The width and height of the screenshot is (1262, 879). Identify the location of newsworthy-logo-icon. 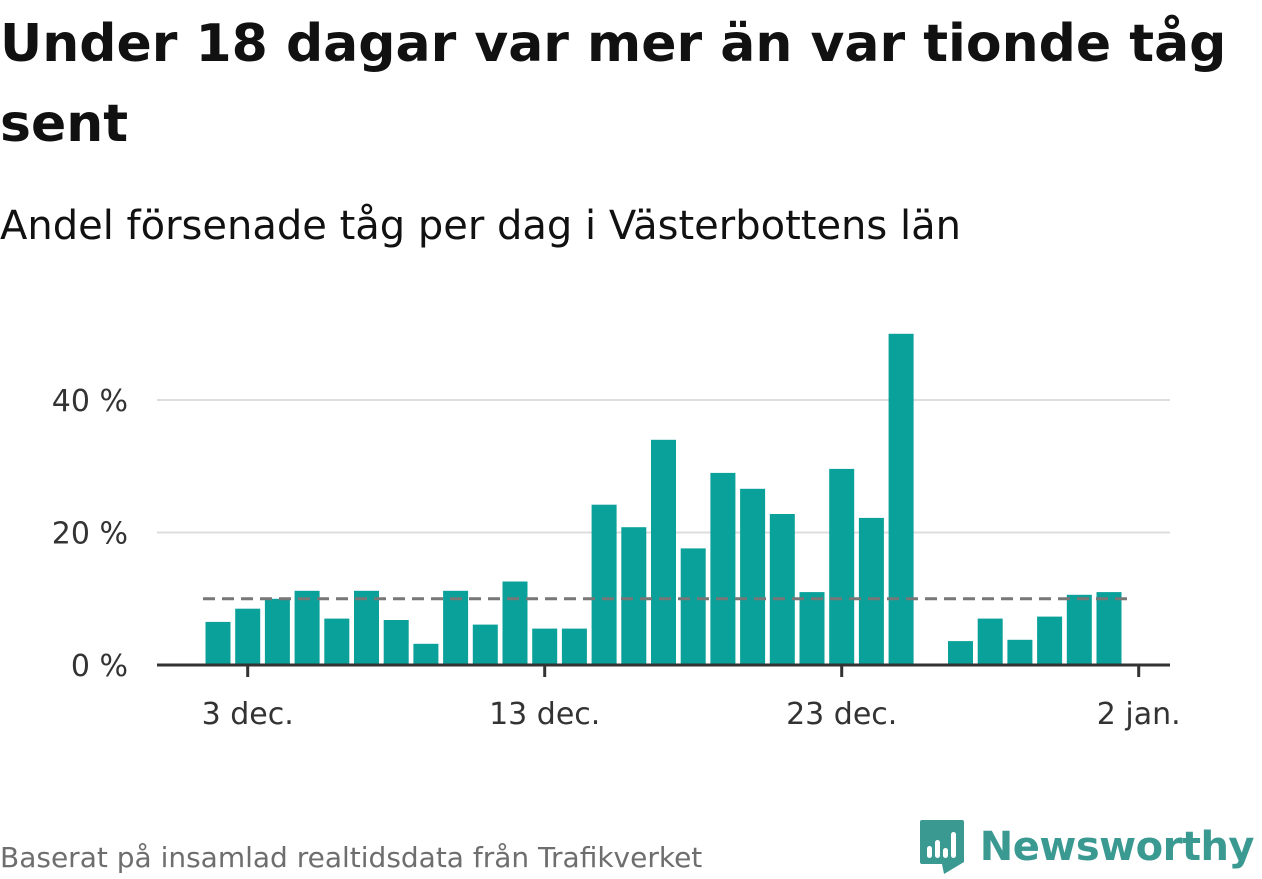
(941, 847).